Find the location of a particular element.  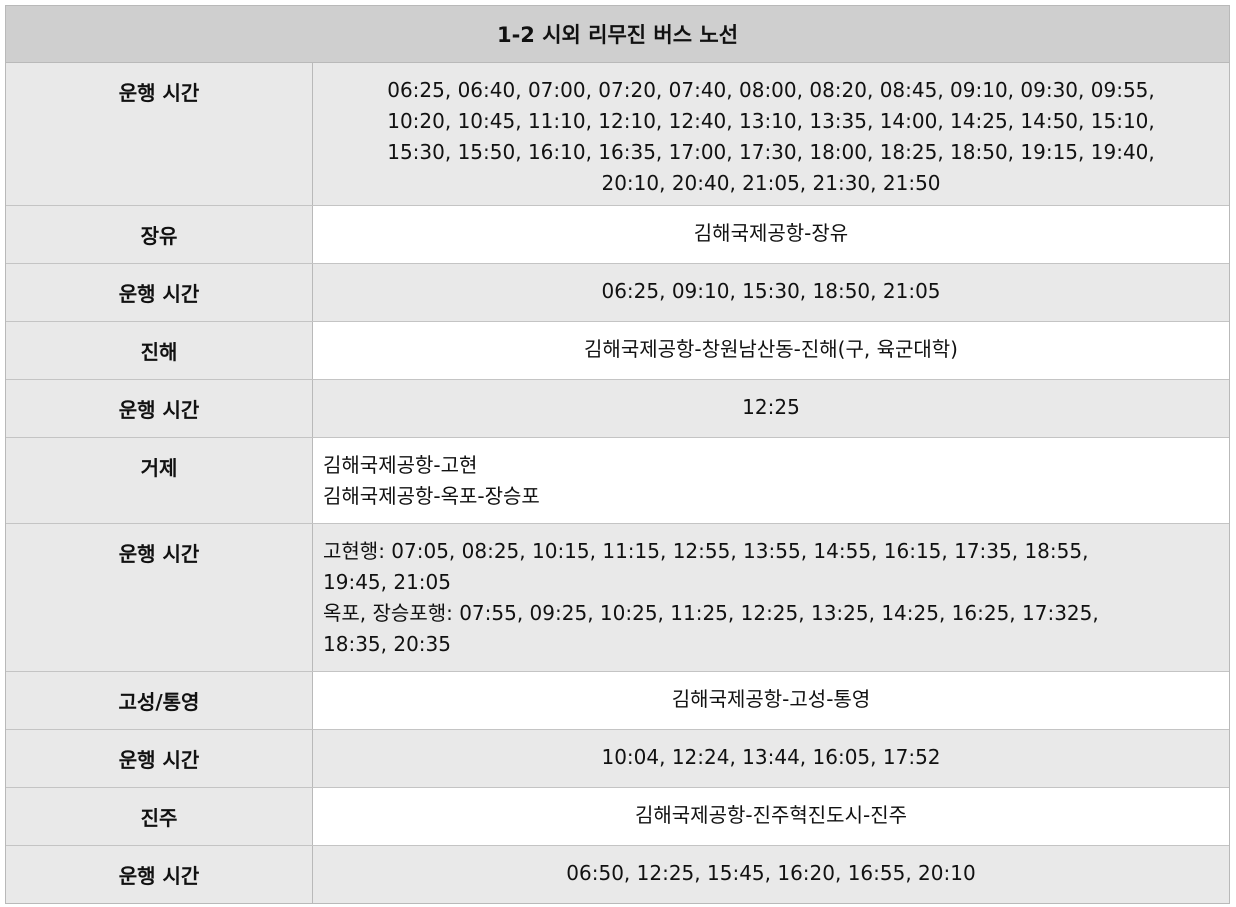

row-value: 12:25 is located at coordinates (771, 408).